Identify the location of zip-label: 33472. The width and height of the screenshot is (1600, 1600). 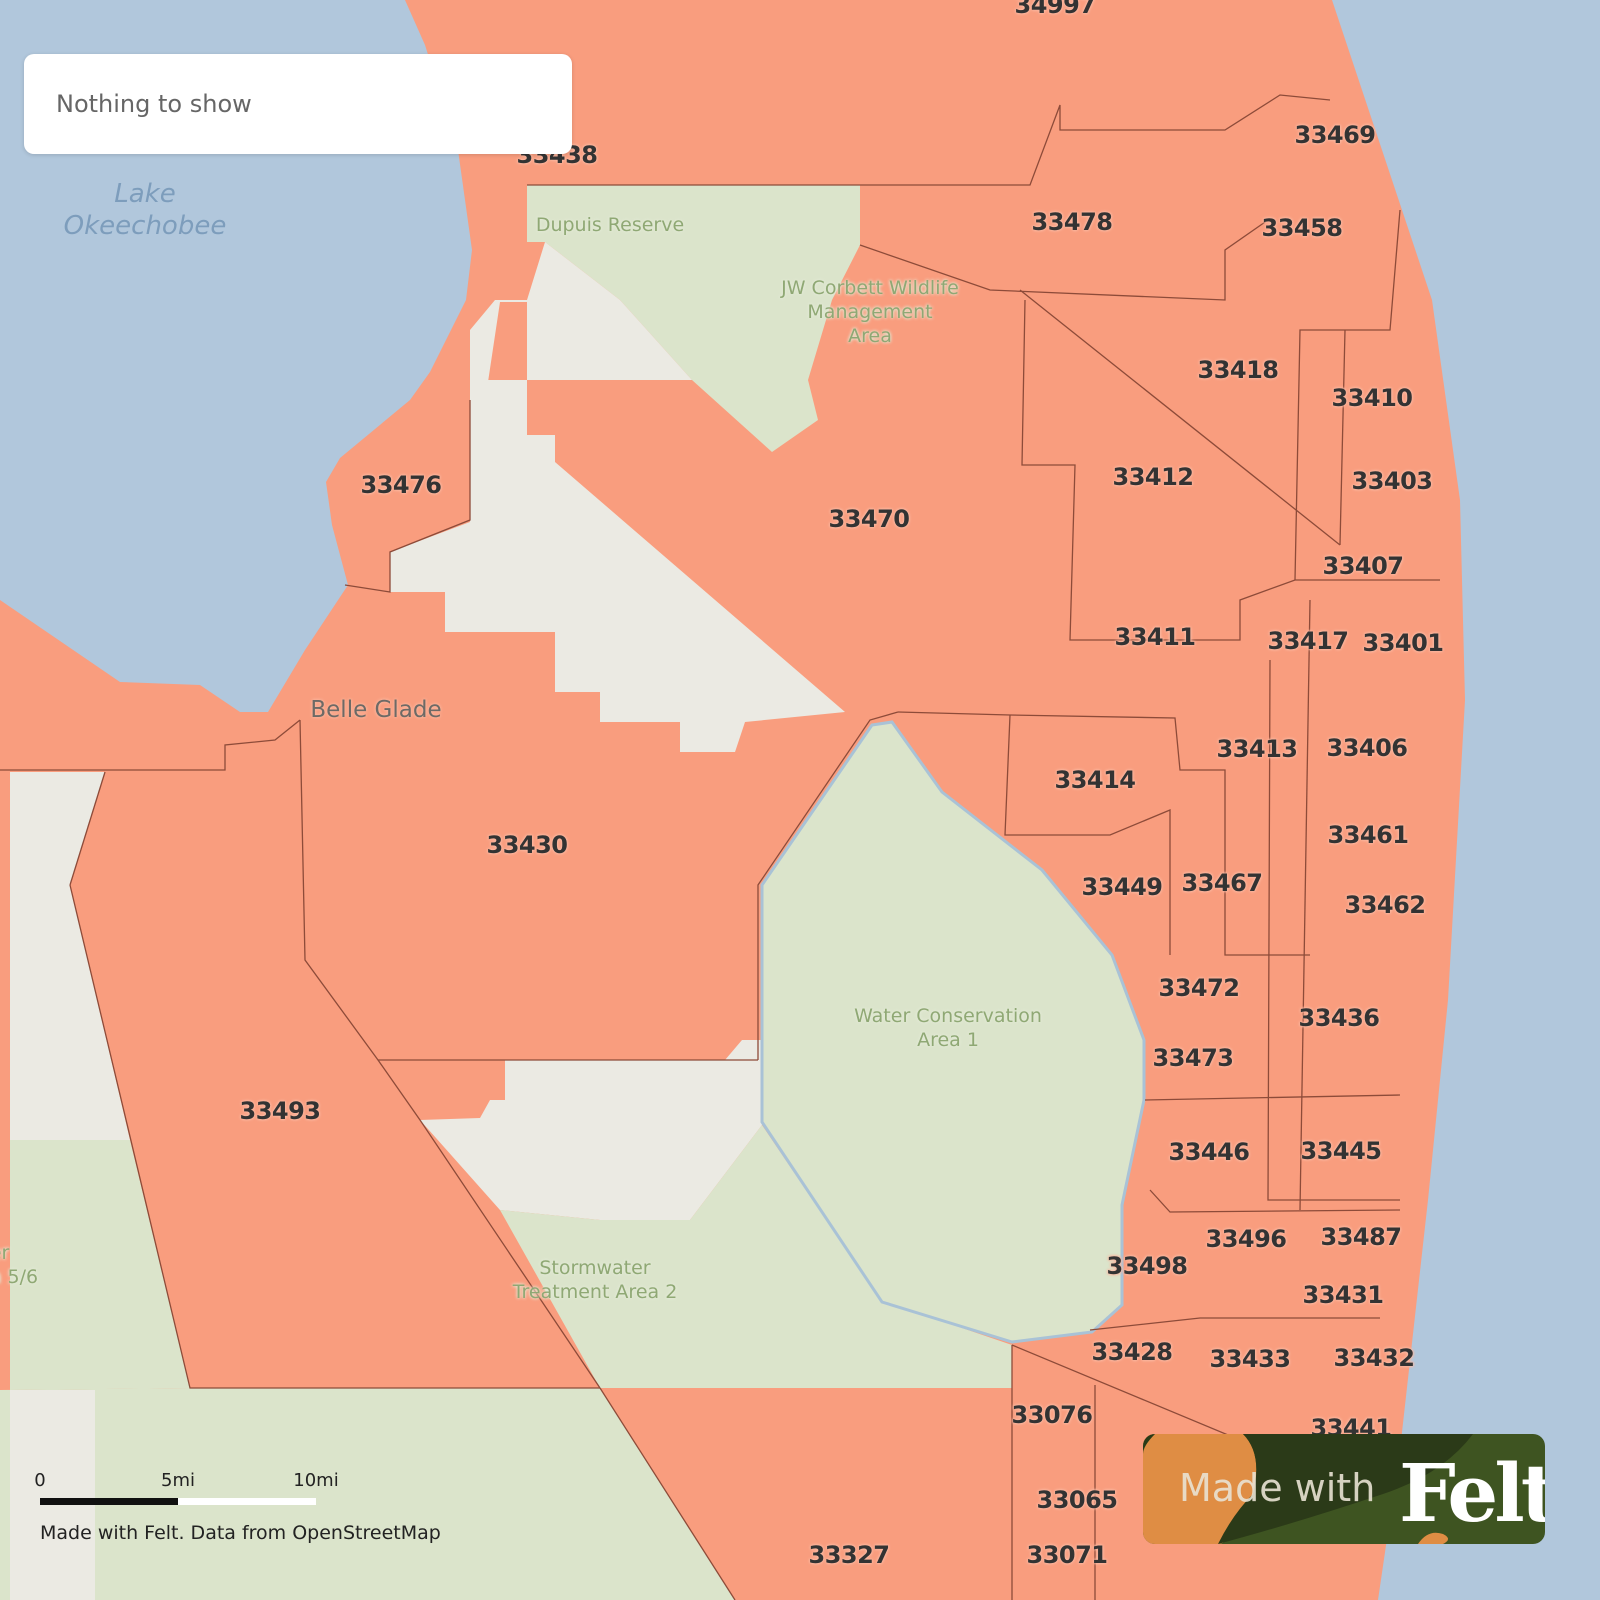
(1199, 988).